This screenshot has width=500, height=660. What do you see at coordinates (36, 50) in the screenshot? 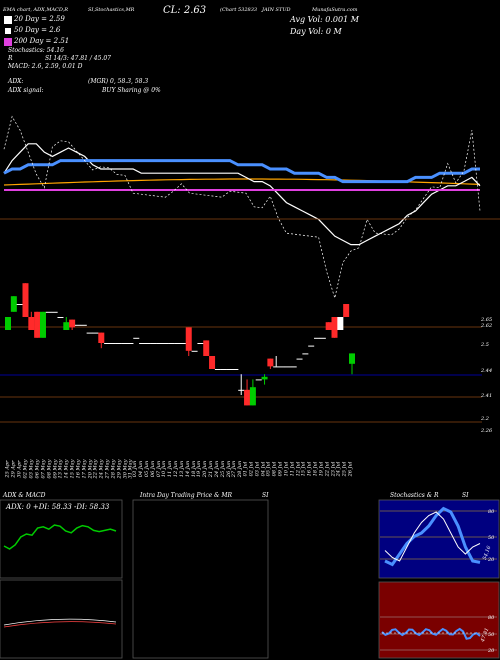
I see `stoch-label: Stochastics: 54.16` at bounding box center [36, 50].